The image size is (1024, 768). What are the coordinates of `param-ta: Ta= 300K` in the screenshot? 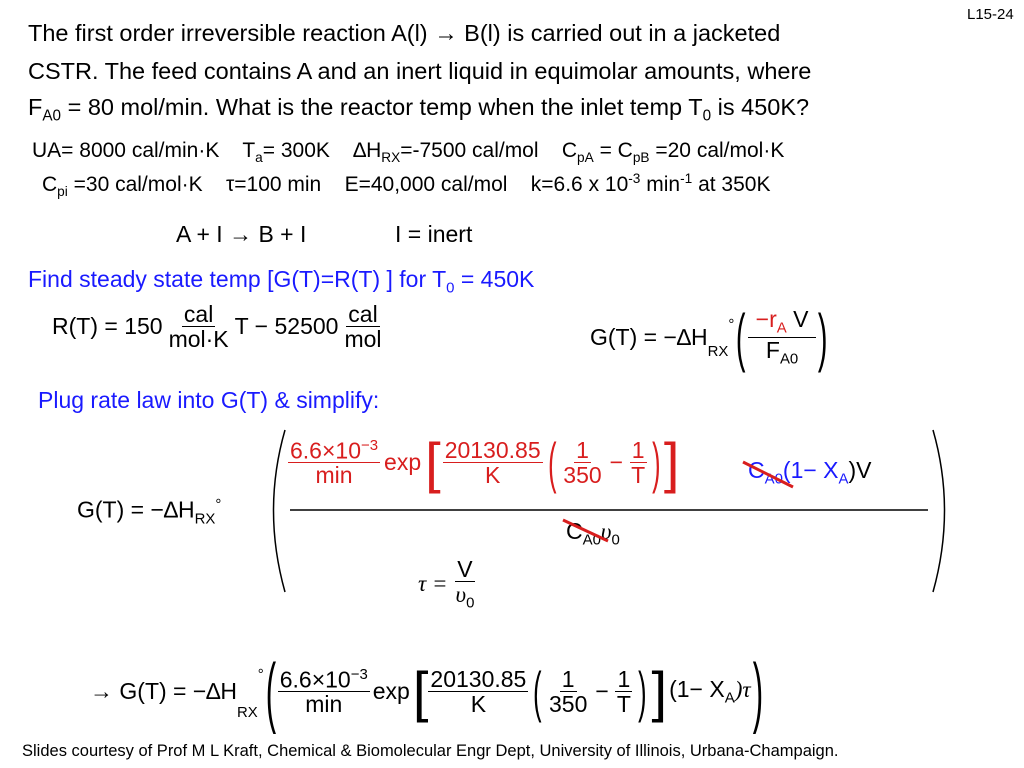 It's located at (286, 152).